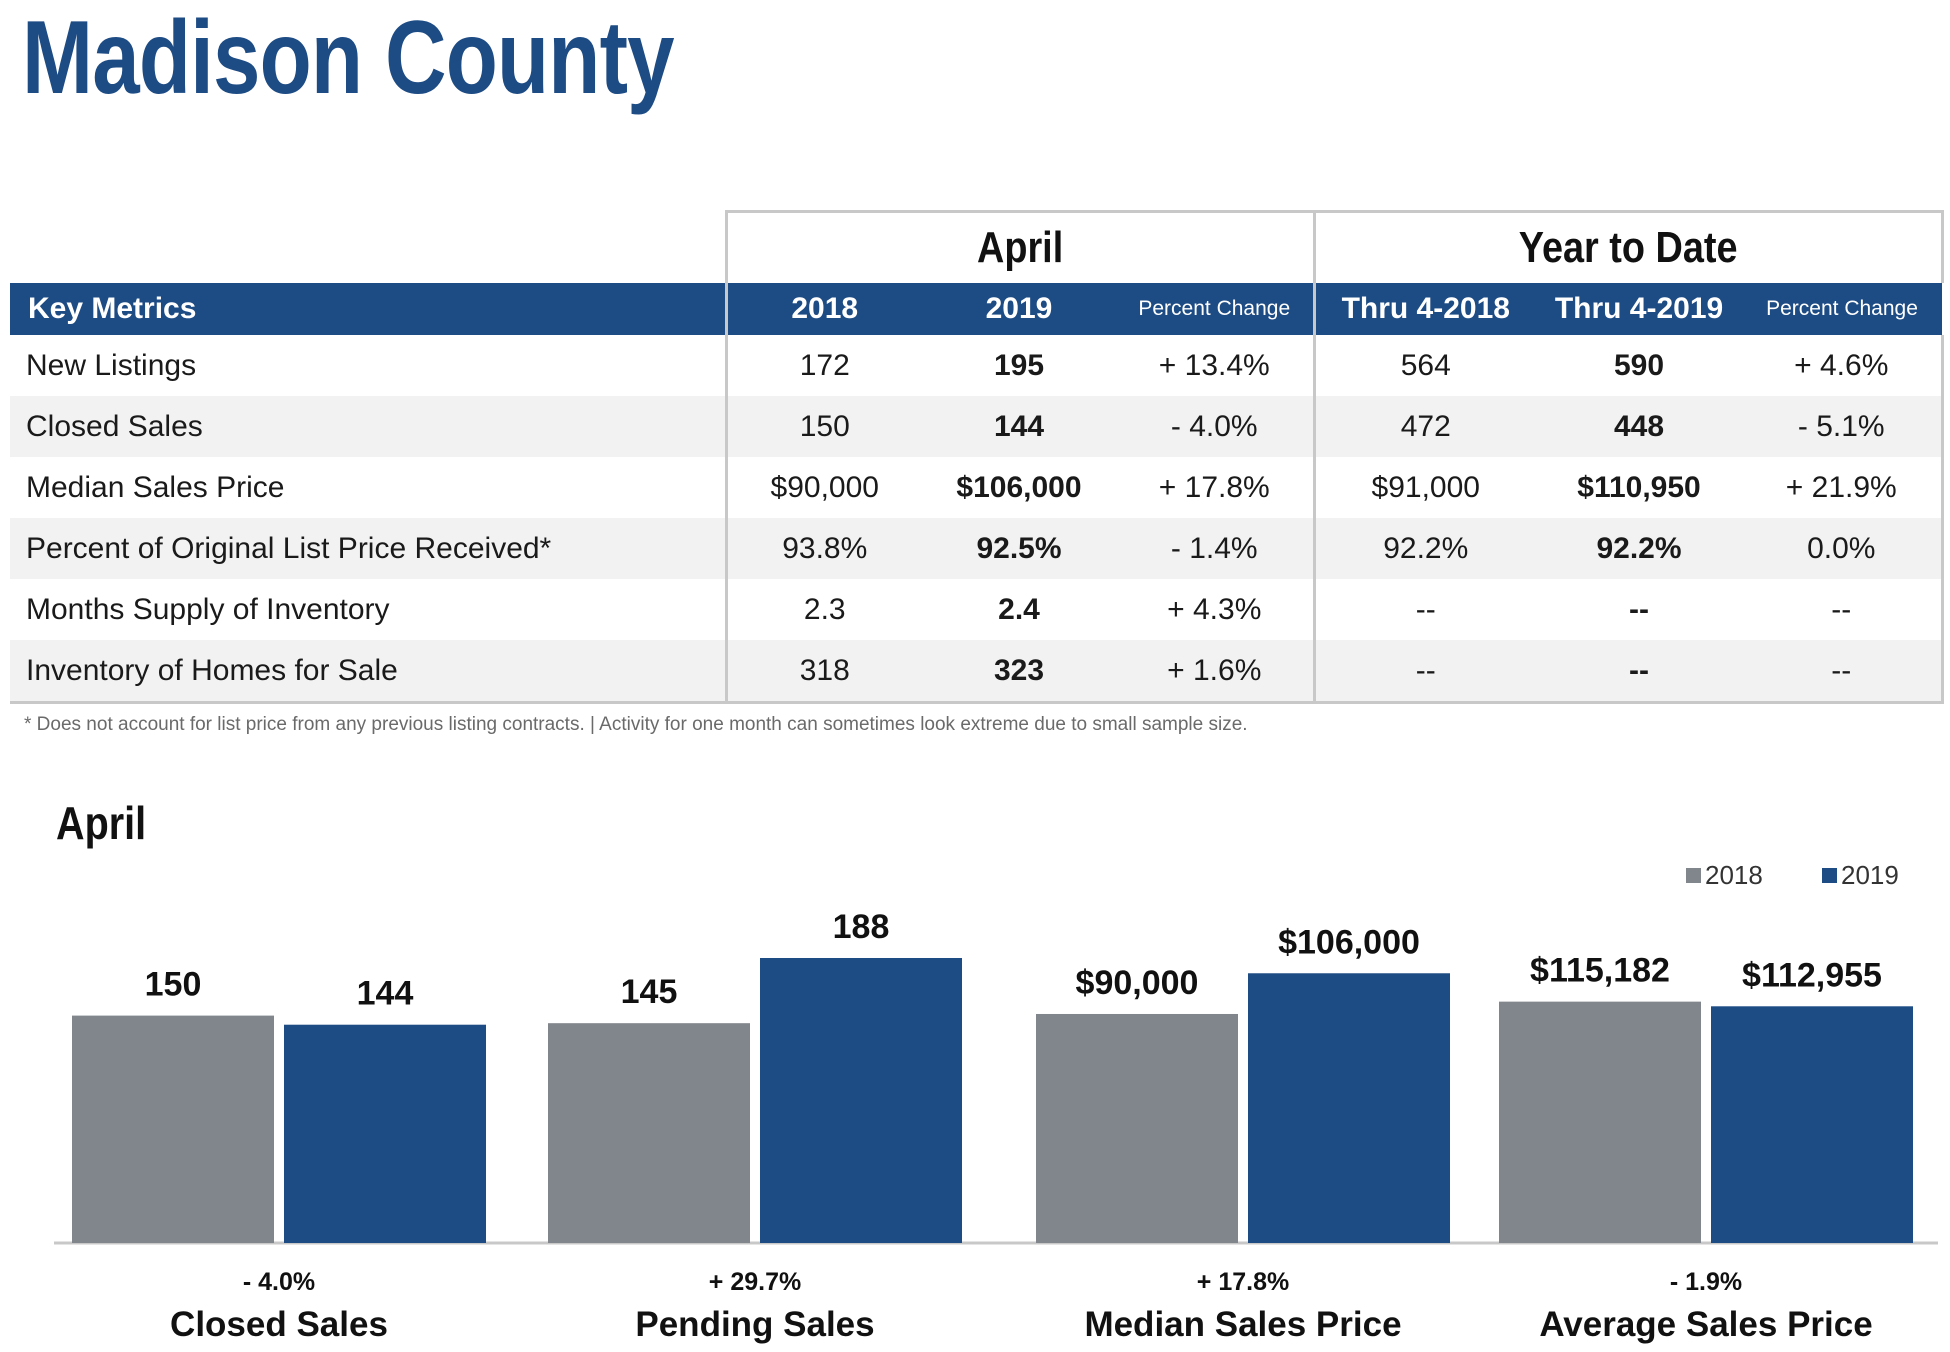  I want to click on april-percent-change: - 4.0%, so click(1215, 426).